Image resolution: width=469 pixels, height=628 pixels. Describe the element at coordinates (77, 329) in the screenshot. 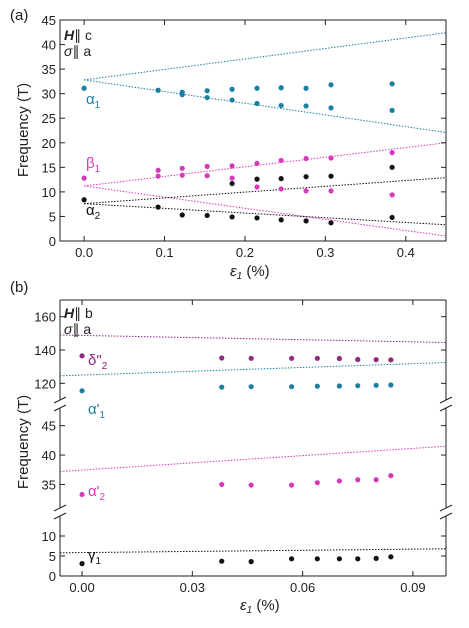

I see `panel-b-legend-line2: σ∥ a` at that location.